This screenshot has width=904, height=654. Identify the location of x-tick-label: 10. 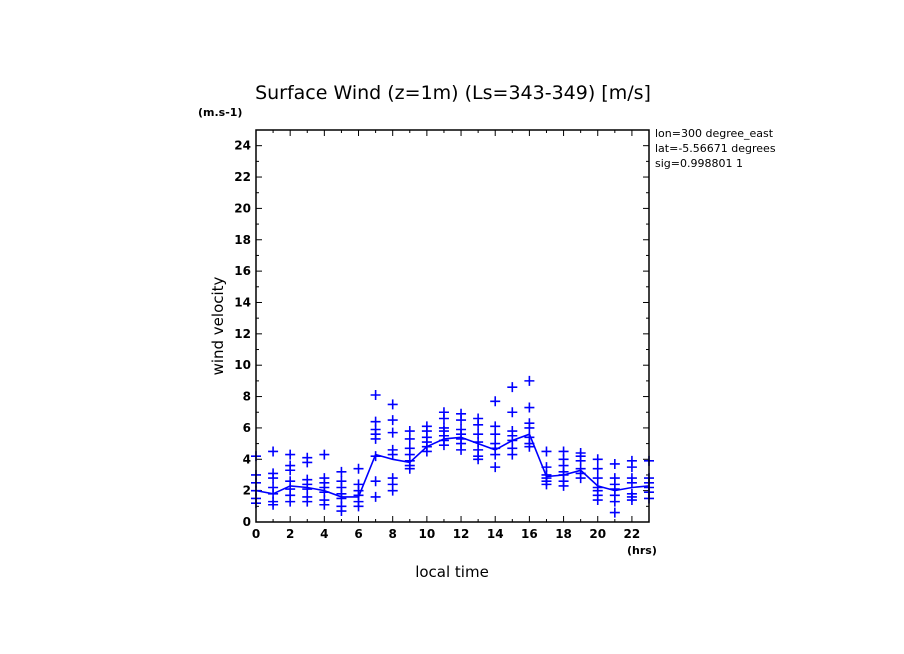
(427, 534).